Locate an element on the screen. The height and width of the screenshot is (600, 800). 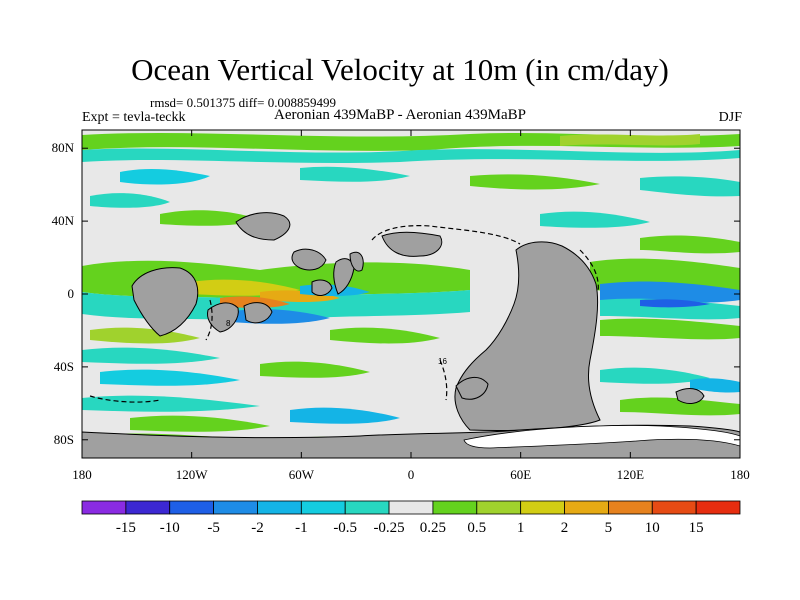
x-tick-label: 0 is located at coordinates (411, 474).